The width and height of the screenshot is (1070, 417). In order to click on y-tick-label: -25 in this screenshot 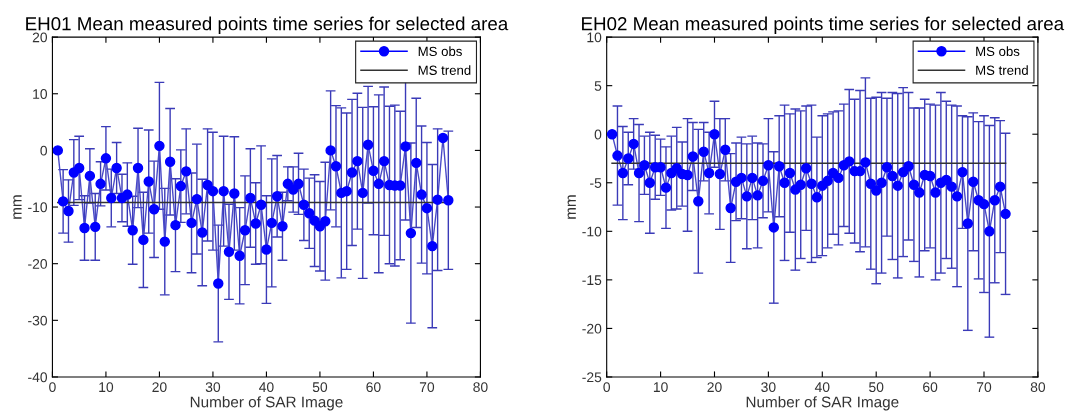, I will do `click(592, 377)`.